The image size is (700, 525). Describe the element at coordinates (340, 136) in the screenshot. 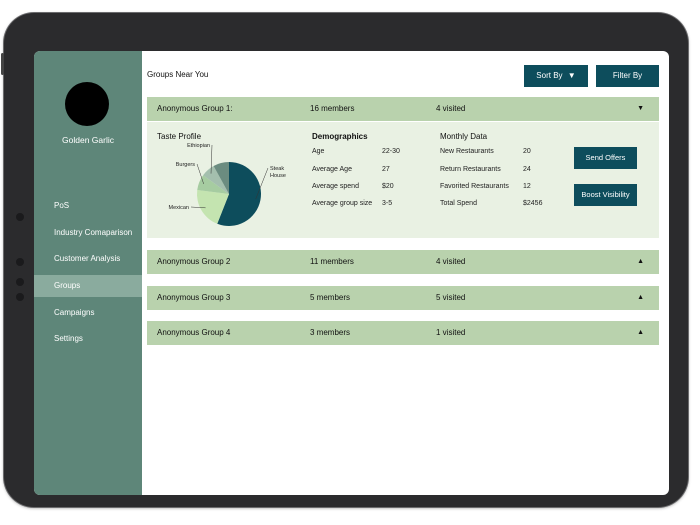

I see `demographics-title: Demographics` at that location.